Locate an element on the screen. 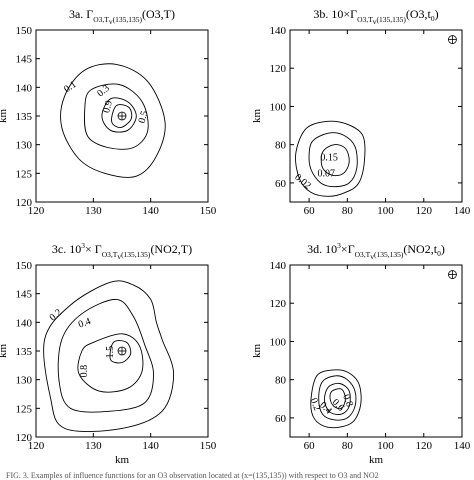  x-axis-label: km is located at coordinates (122, 460).